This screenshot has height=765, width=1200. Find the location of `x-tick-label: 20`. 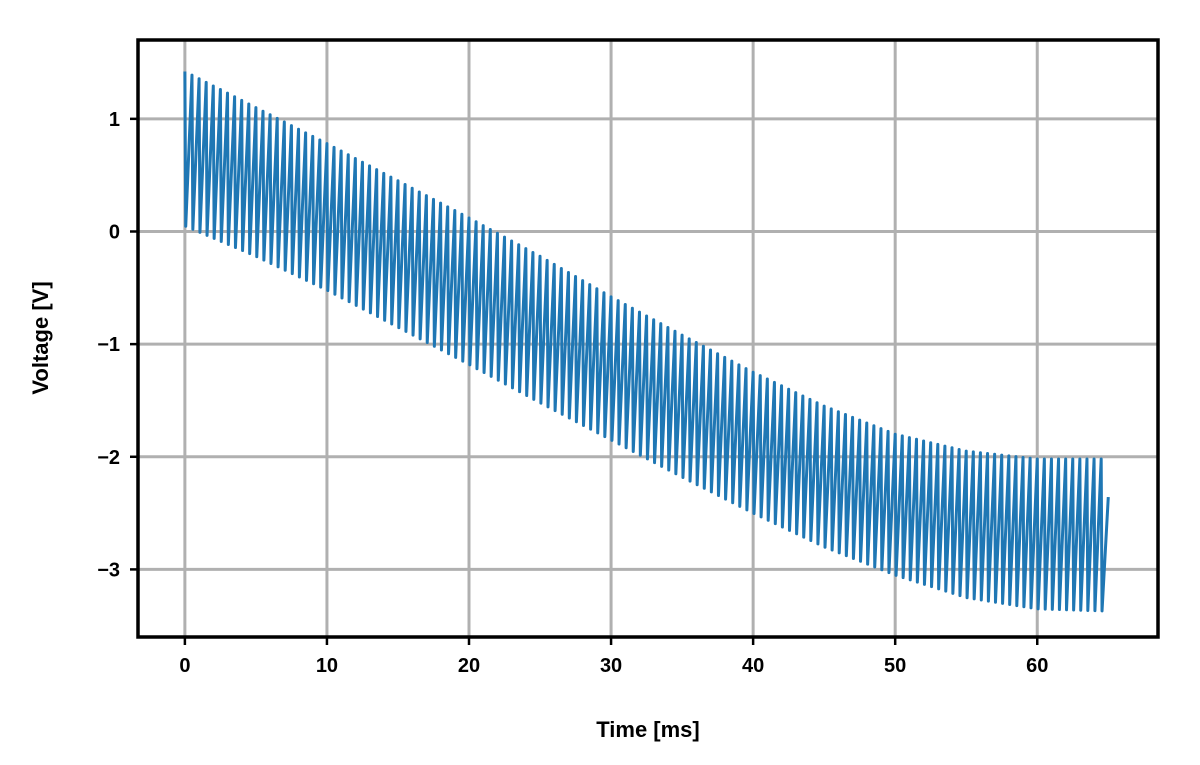

x-tick-label: 20 is located at coordinates (469, 666).